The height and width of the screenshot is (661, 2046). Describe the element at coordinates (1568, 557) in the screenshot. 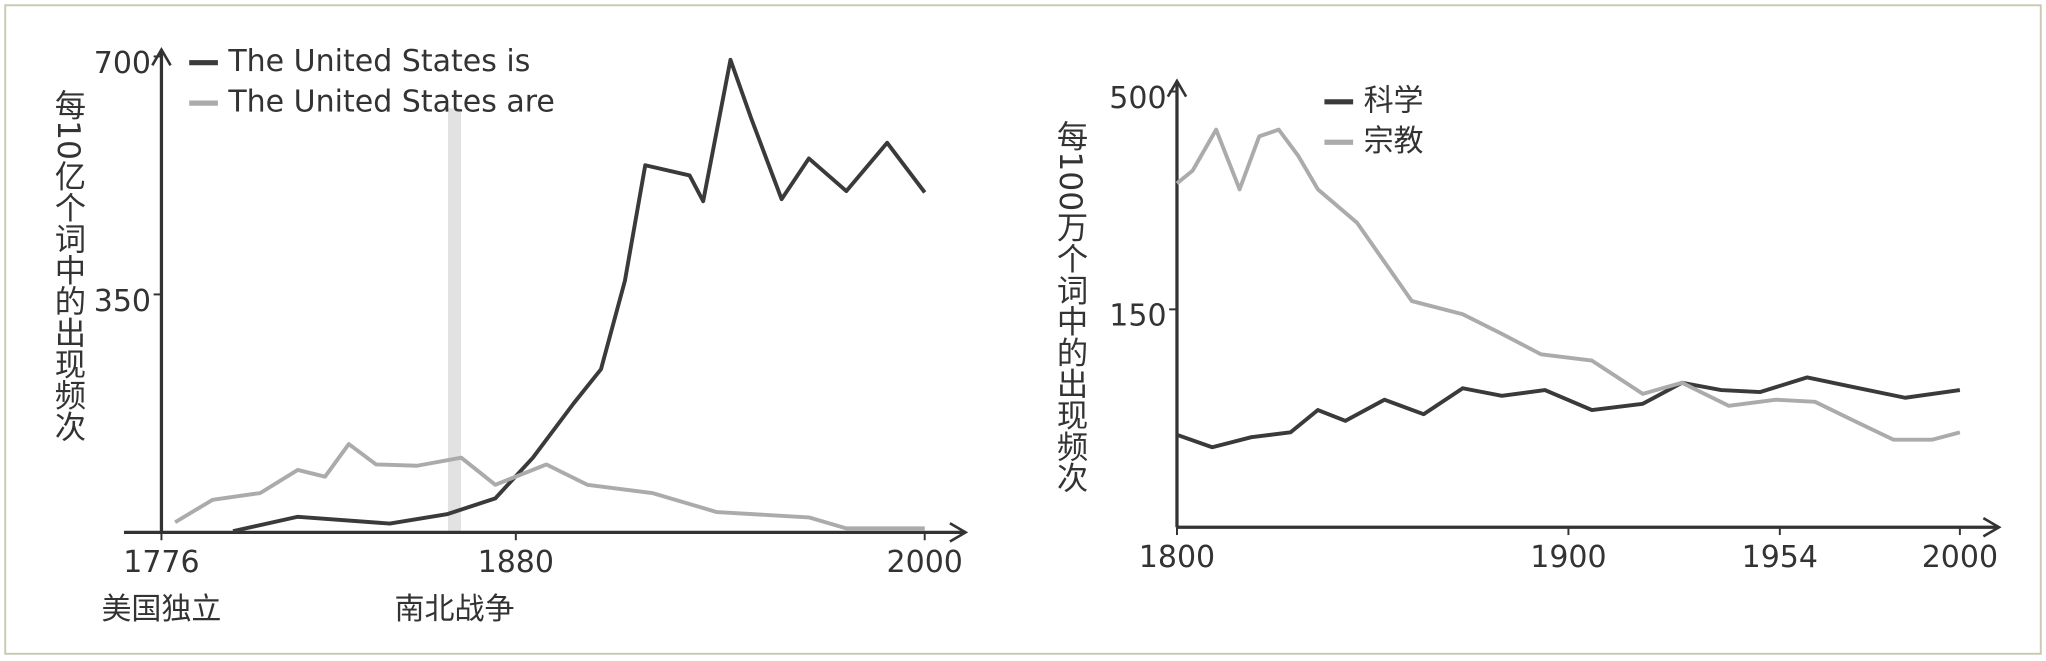

I see `x-tick-label: 1900` at that location.